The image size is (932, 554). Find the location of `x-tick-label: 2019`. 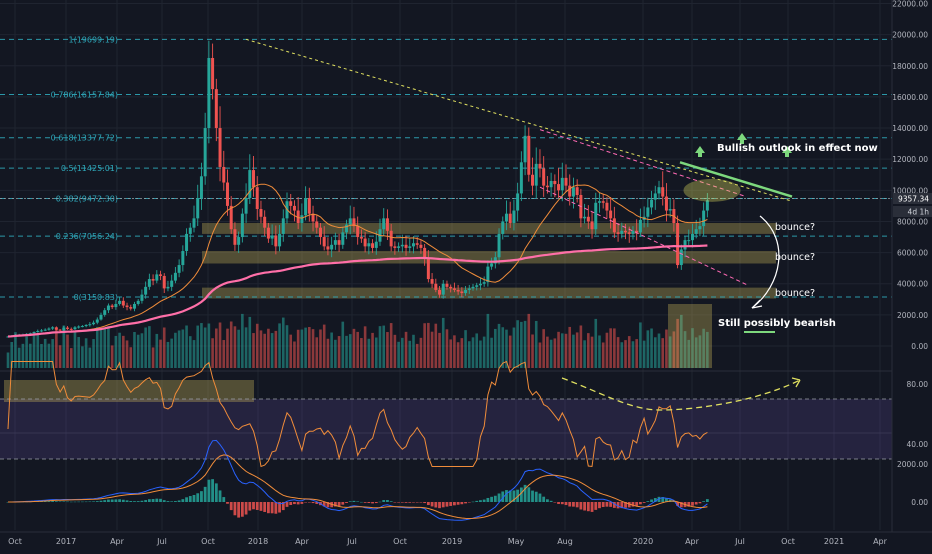

x-tick-label: 2019 is located at coordinates (452, 541).